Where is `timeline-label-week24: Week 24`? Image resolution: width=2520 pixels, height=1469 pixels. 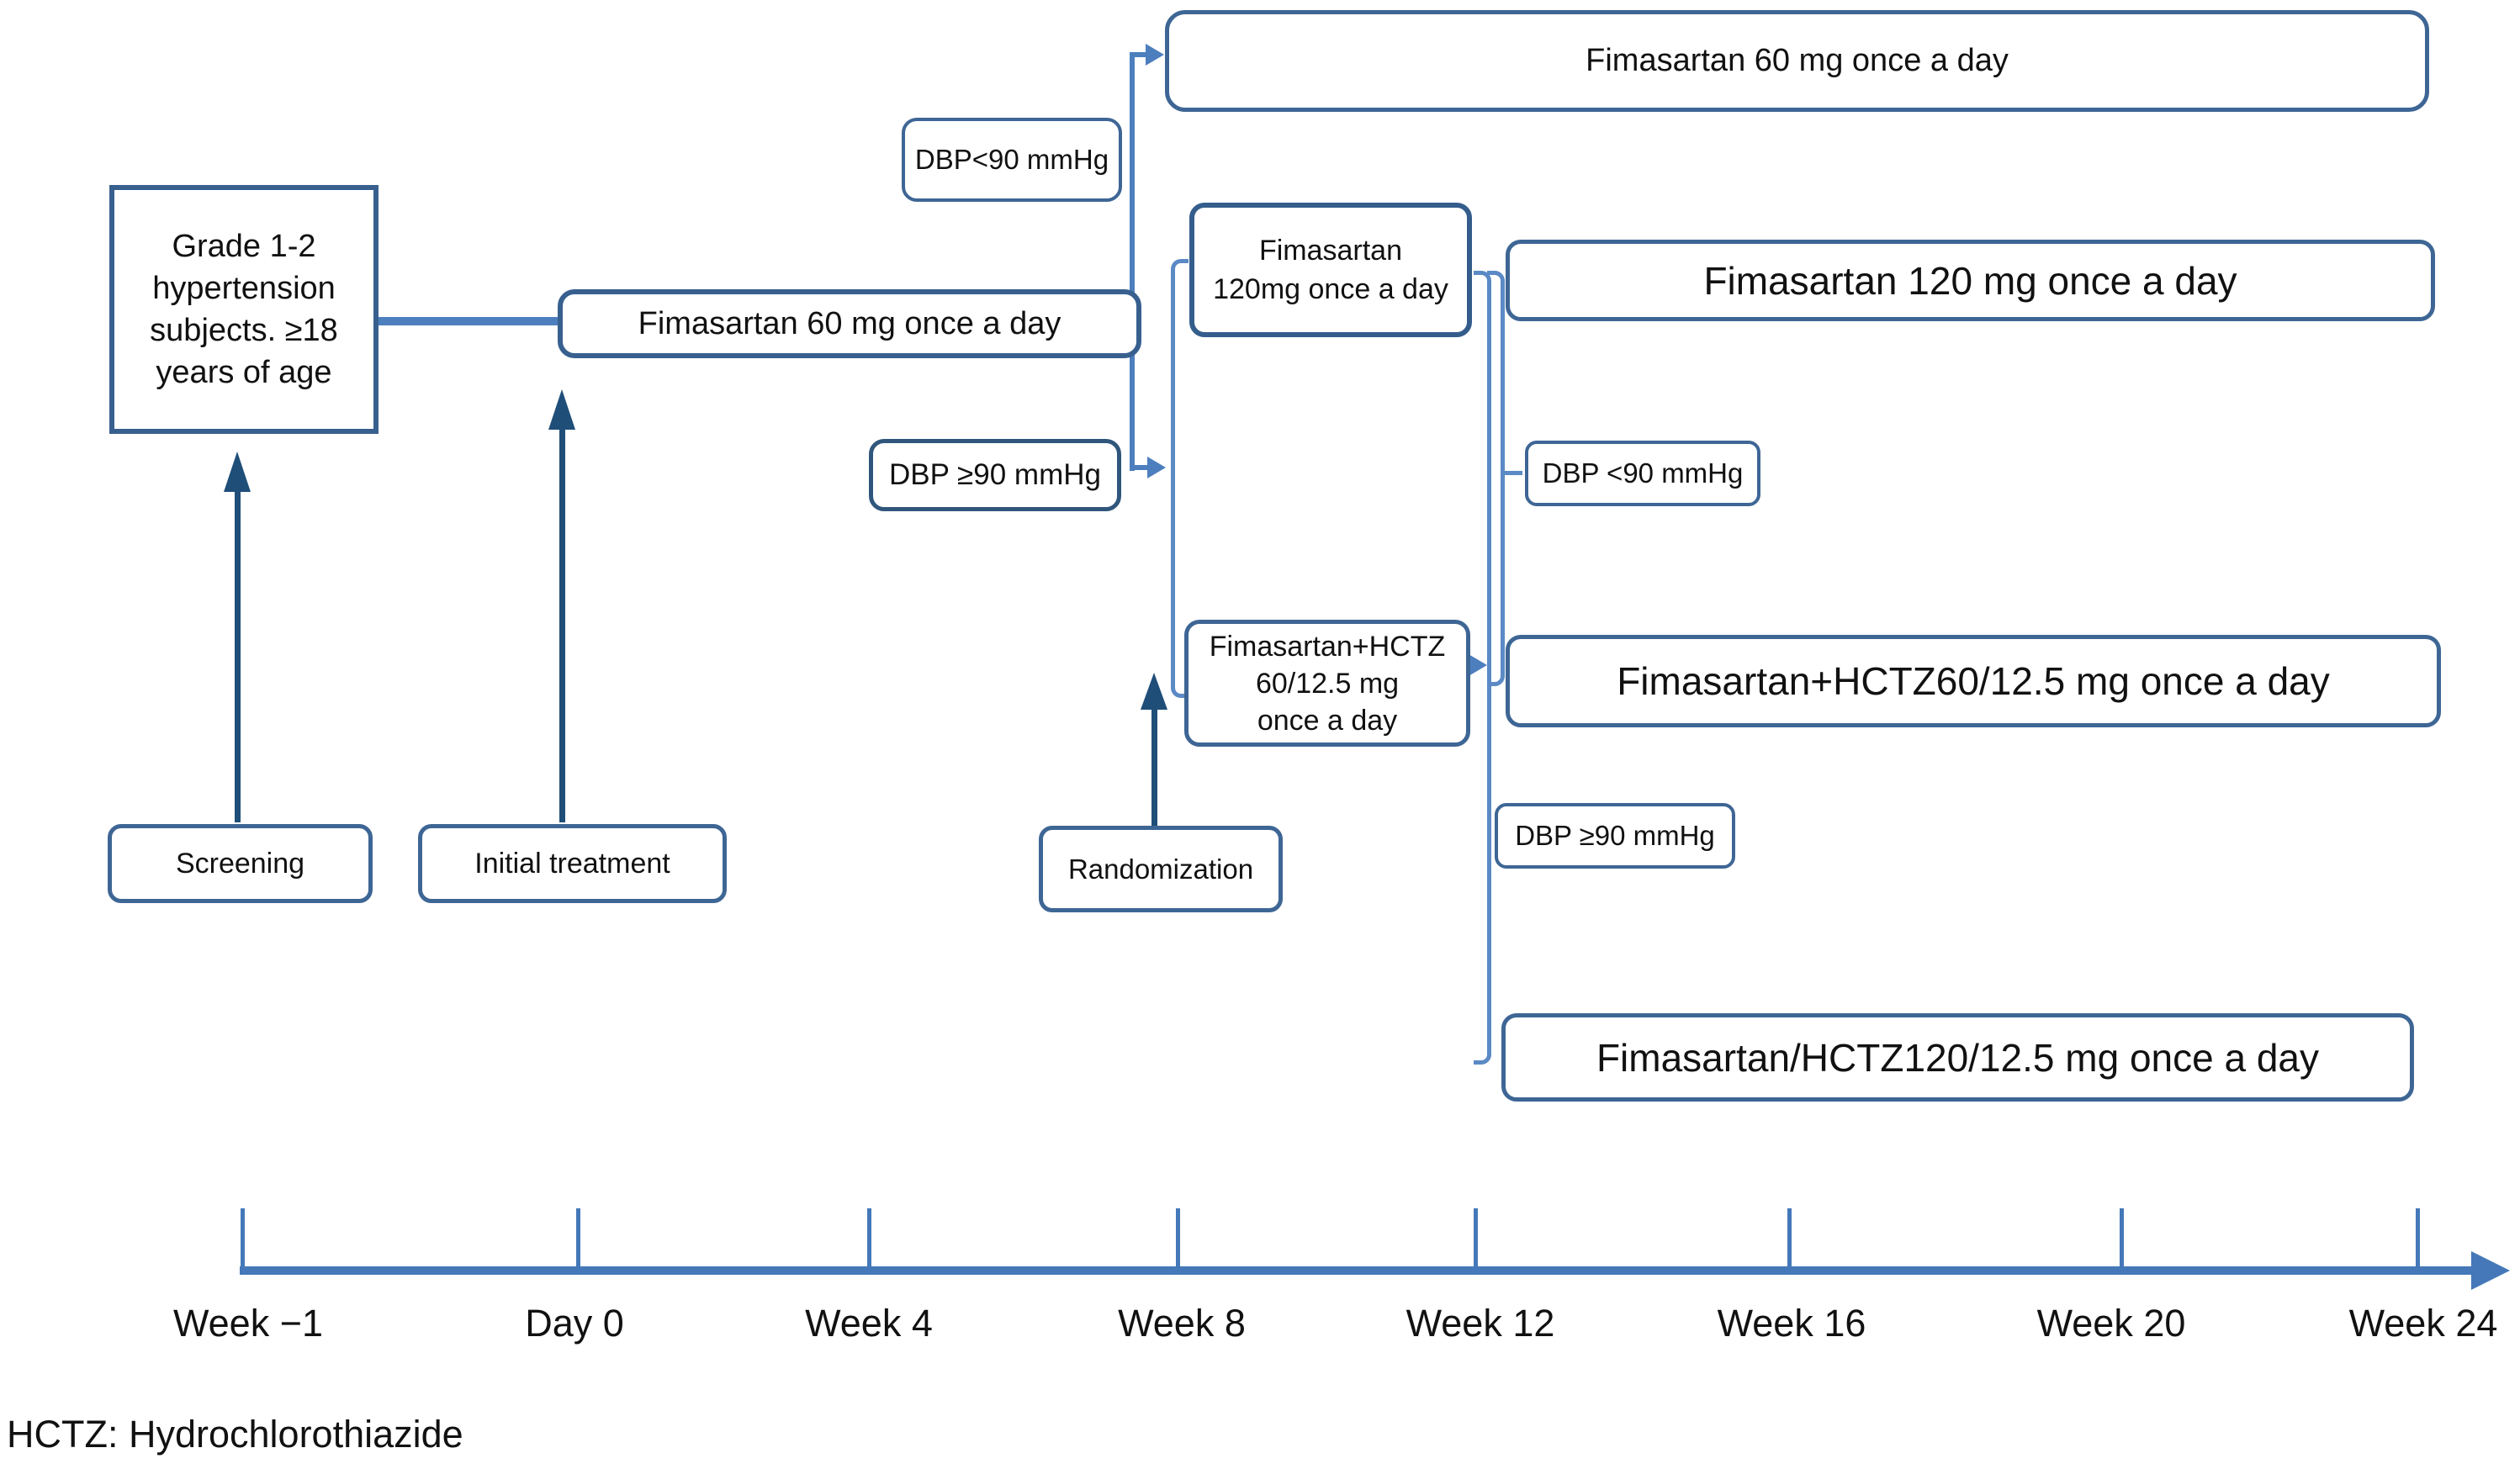 timeline-label-week24: Week 24 is located at coordinates (2423, 1323).